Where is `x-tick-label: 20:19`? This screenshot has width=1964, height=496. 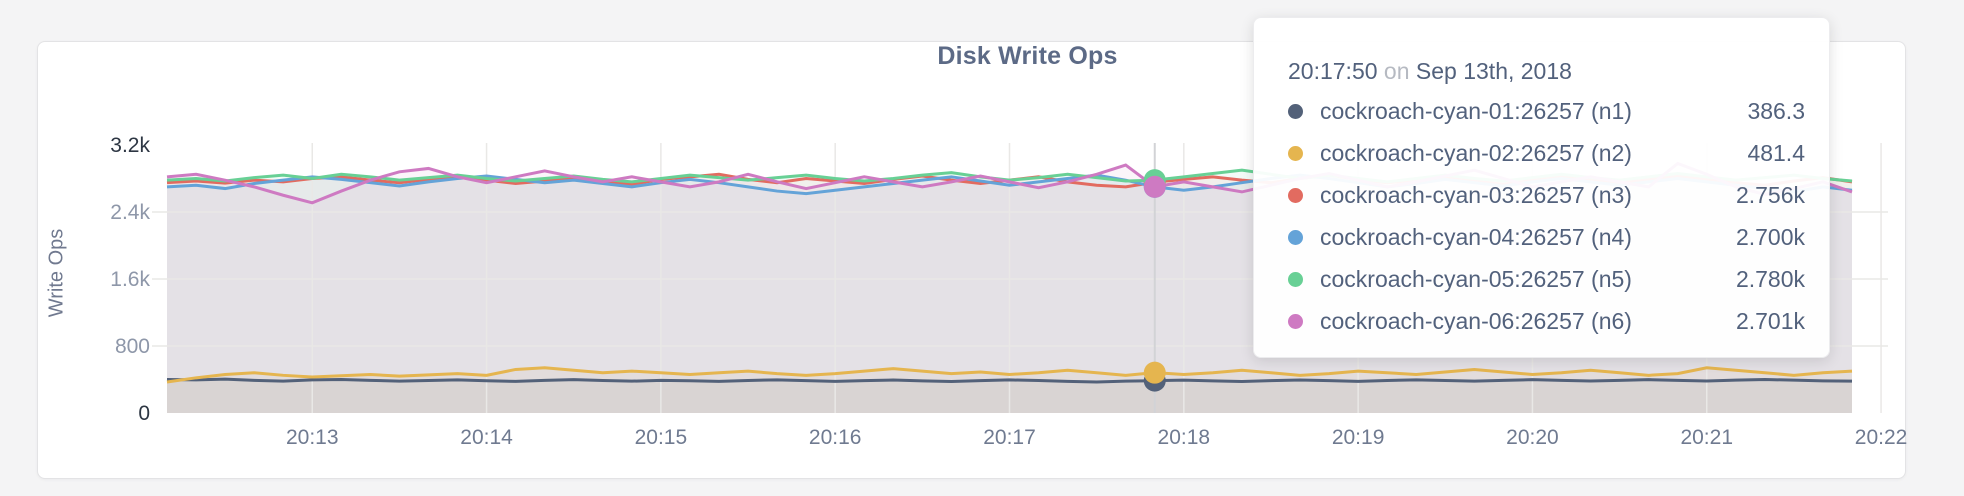
x-tick-label: 20:19 is located at coordinates (1358, 437).